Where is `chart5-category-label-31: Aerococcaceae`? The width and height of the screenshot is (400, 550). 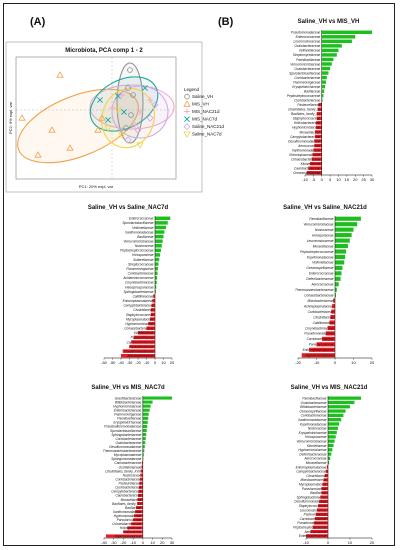 chart5-category-label-31: Aerococcaceae is located at coordinates (315, 532).